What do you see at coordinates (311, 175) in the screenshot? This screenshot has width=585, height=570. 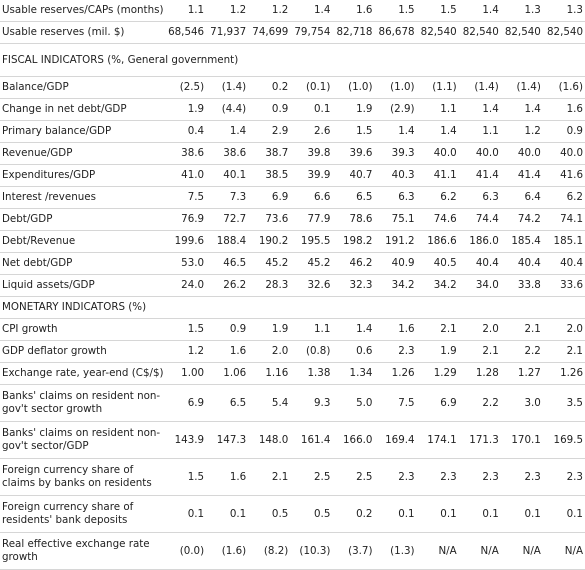 I see `cell-value: 39.9` at bounding box center [311, 175].